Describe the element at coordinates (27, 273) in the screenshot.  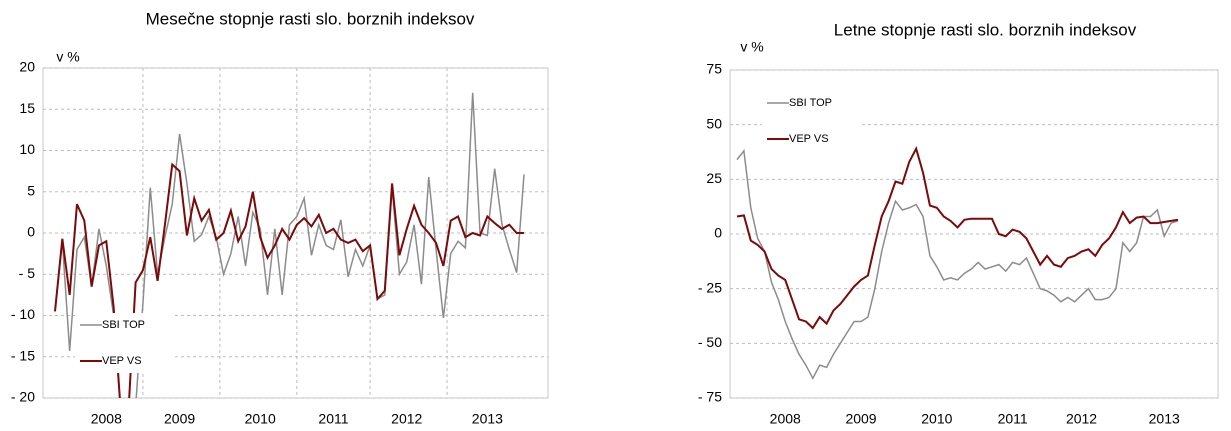
I see `y-tick-label: - 5` at that location.